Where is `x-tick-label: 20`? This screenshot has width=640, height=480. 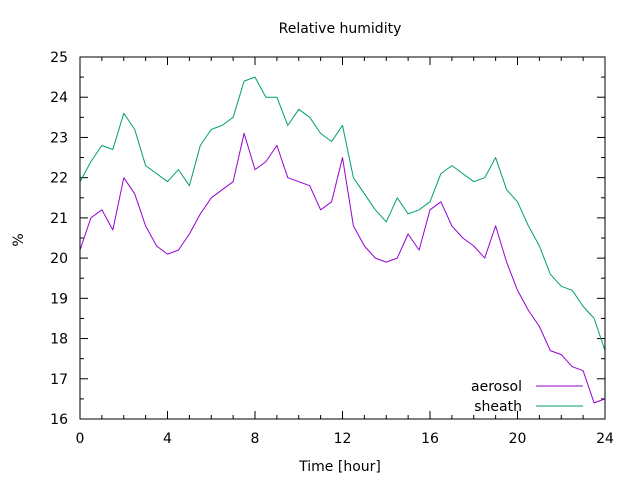 x-tick-label: 20 is located at coordinates (518, 439).